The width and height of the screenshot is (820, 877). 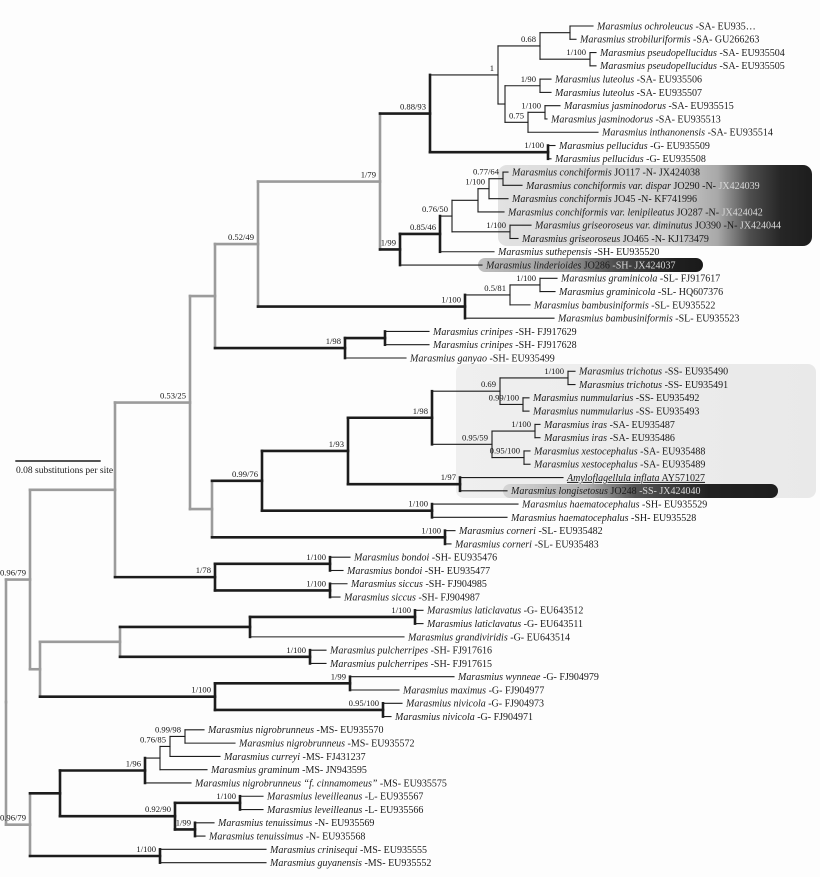 I want to click on taxon-label: Marasmius jasminodorus -SA- EU935513, so click(x=635, y=119).